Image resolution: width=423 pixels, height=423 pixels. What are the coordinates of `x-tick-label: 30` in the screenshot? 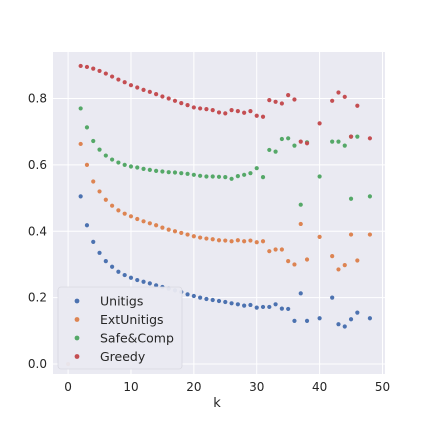 It's located at (256, 387).